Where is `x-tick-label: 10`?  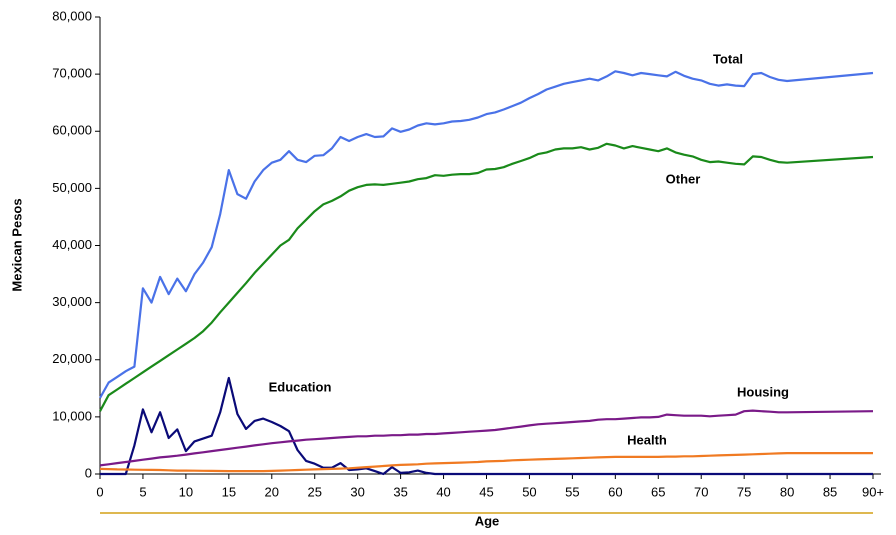 x-tick-label: 10 is located at coordinates (186, 491).